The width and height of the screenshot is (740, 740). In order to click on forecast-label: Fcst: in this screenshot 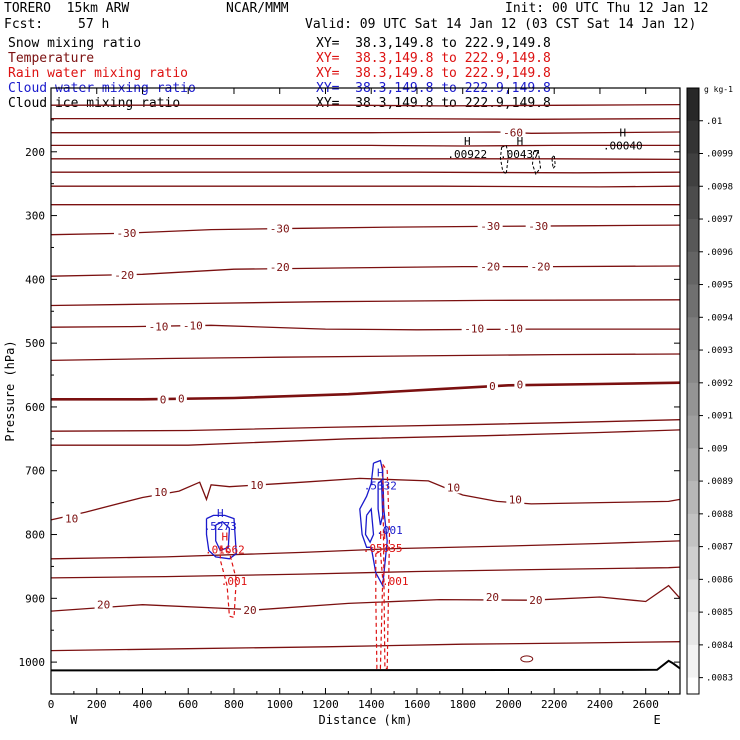, I will do `click(24, 24)`.